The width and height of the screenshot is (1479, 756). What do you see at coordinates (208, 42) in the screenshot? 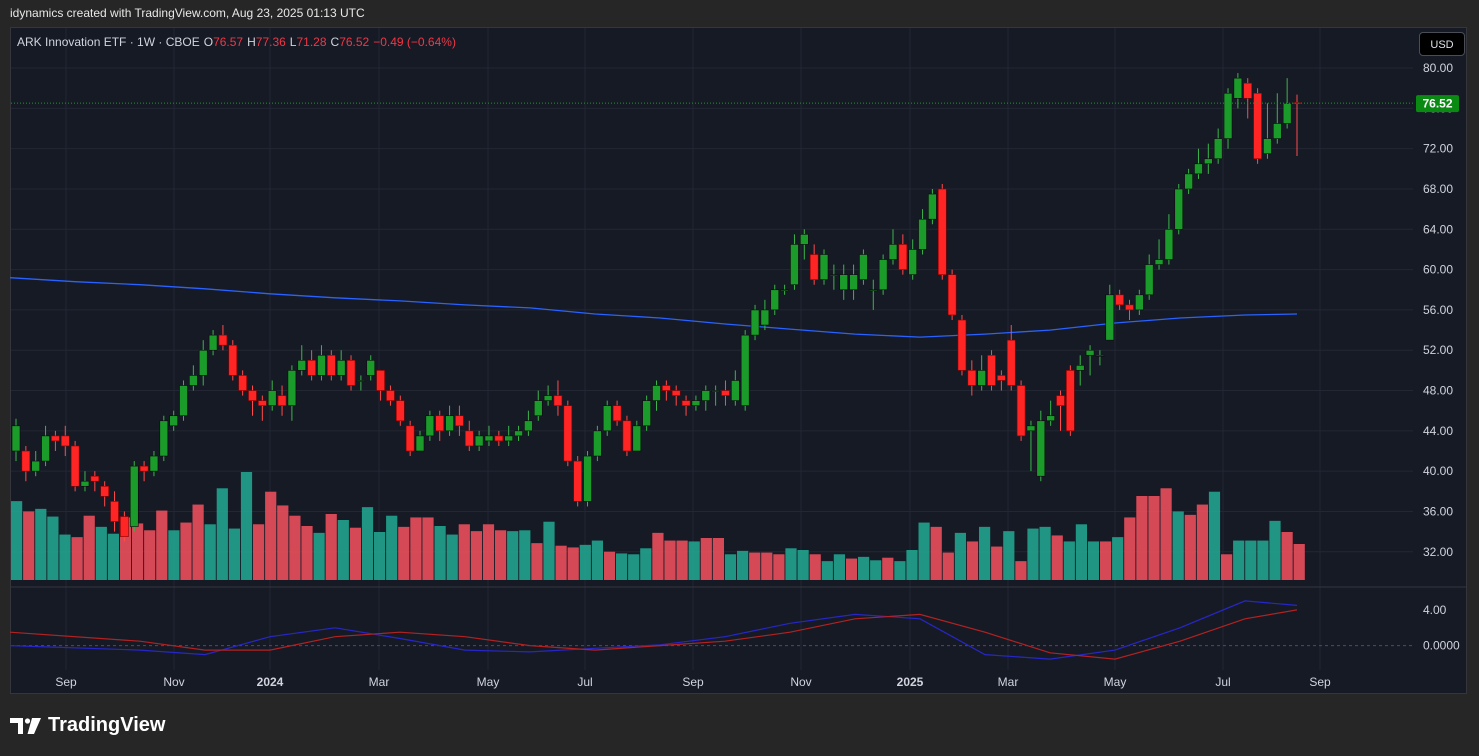
I see `legend-open-label: O` at bounding box center [208, 42].